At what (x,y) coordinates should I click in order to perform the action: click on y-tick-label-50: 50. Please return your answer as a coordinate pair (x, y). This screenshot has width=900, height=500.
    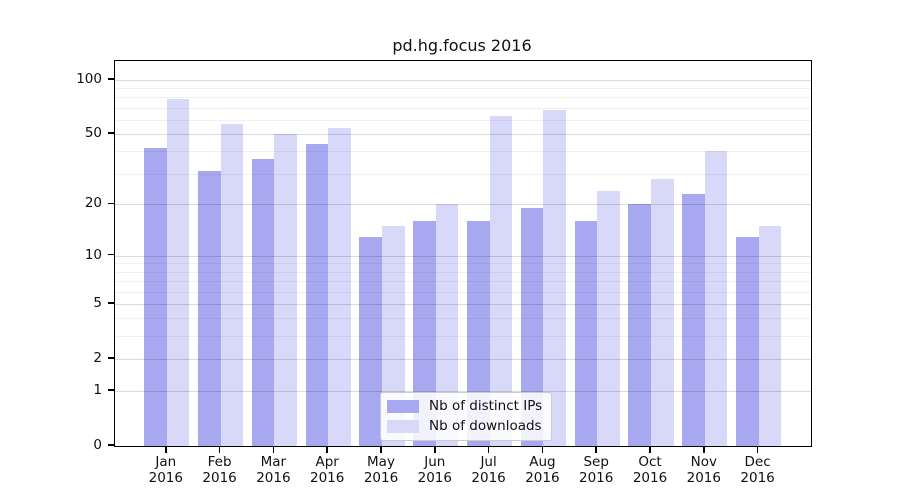
    Looking at the image, I should click on (93, 133).